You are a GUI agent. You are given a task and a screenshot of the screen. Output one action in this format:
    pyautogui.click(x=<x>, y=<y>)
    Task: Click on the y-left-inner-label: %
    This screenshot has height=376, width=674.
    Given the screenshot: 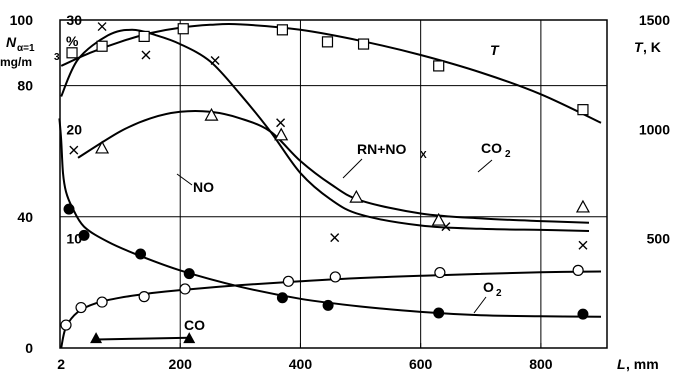 What is the action you would take?
    pyautogui.click(x=72, y=41)
    